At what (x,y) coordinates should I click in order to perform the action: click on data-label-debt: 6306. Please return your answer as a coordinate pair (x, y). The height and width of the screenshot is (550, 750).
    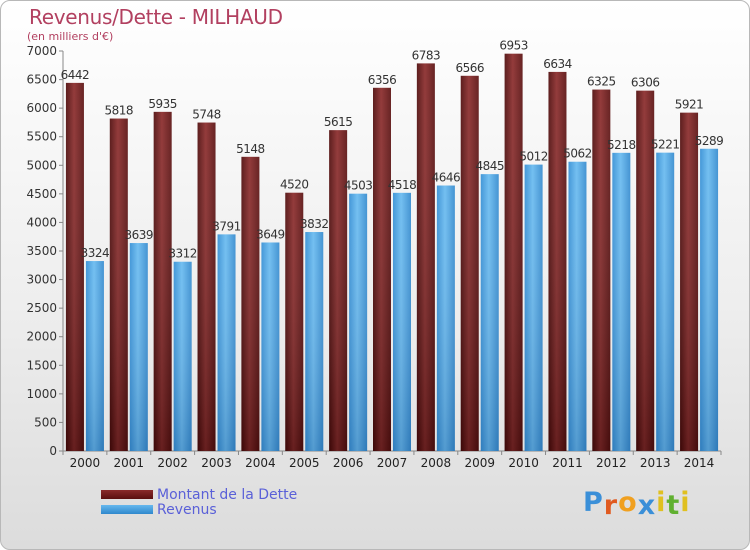
    Looking at the image, I should click on (645, 83).